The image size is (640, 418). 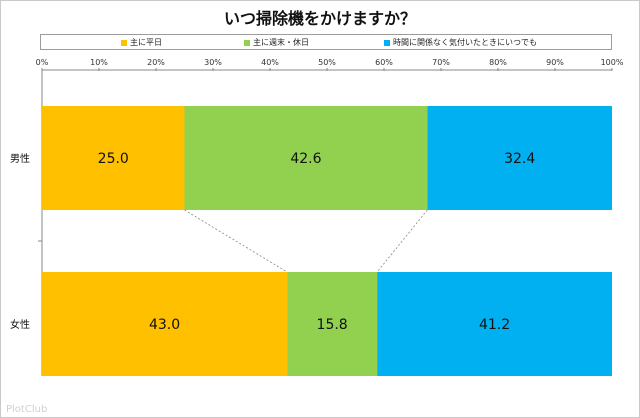 What do you see at coordinates (213, 62) in the screenshot?
I see `x-tick-label: 30%` at bounding box center [213, 62].